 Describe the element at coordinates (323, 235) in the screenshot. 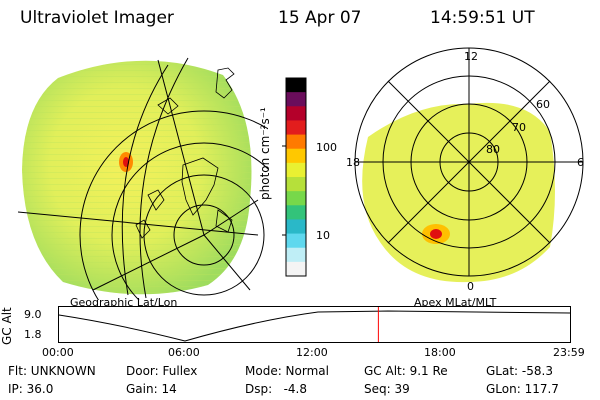

I see `colorbar-tick-10: 10` at that location.